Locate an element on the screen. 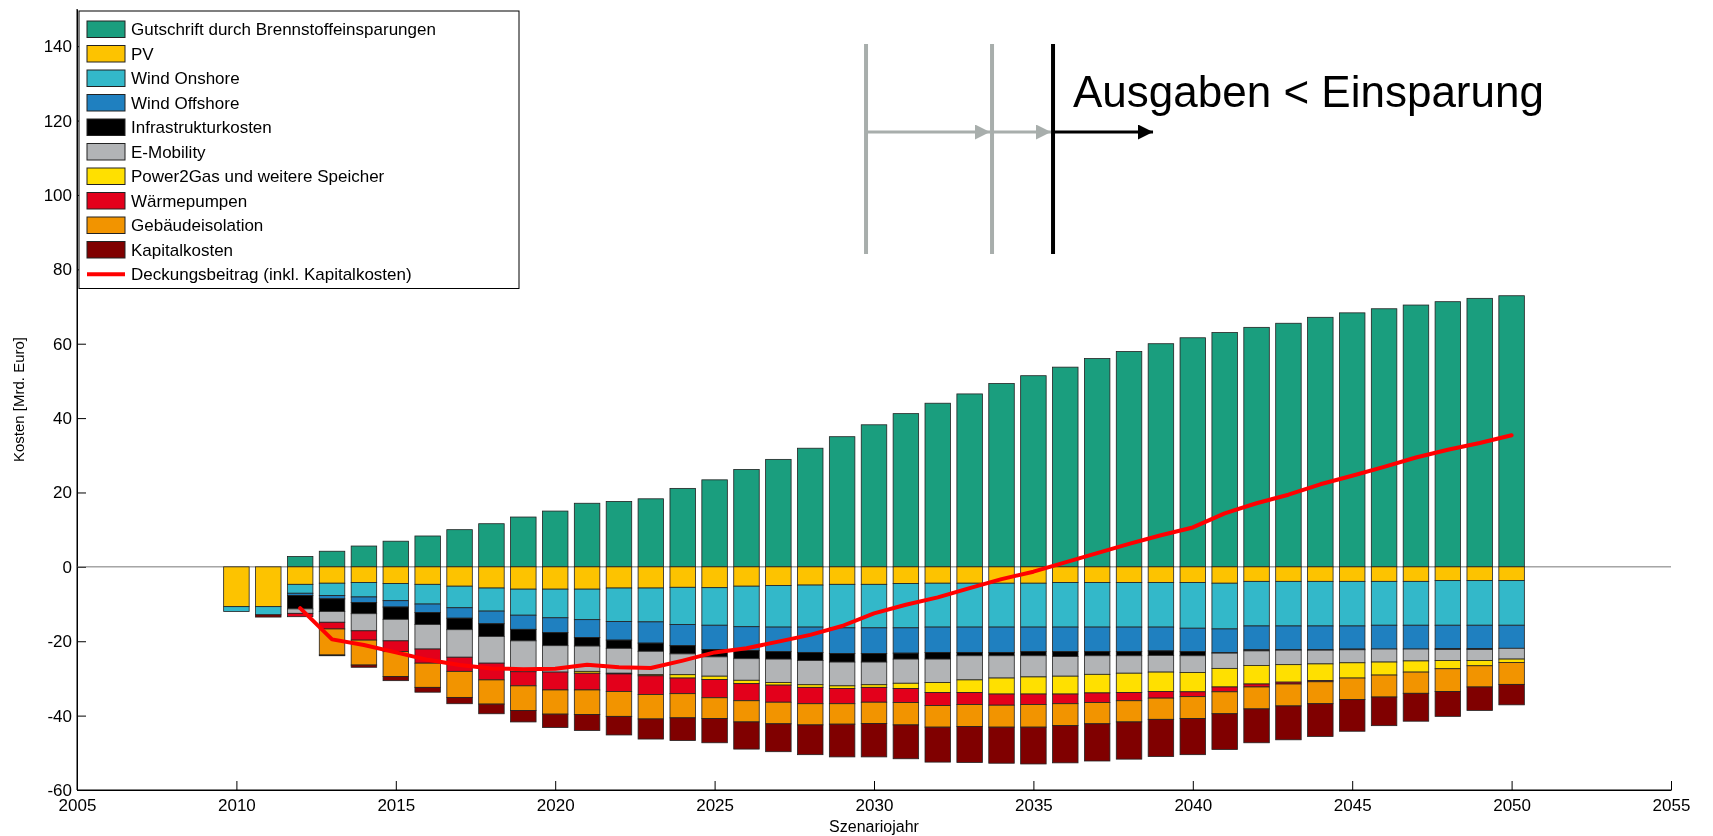  y-tick-label: -40 is located at coordinates (59, 716).